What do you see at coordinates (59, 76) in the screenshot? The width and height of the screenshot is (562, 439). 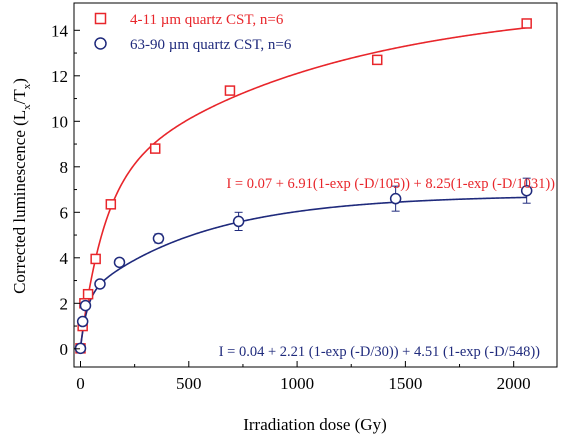 I see `y-tick-label: 12` at bounding box center [59, 76].